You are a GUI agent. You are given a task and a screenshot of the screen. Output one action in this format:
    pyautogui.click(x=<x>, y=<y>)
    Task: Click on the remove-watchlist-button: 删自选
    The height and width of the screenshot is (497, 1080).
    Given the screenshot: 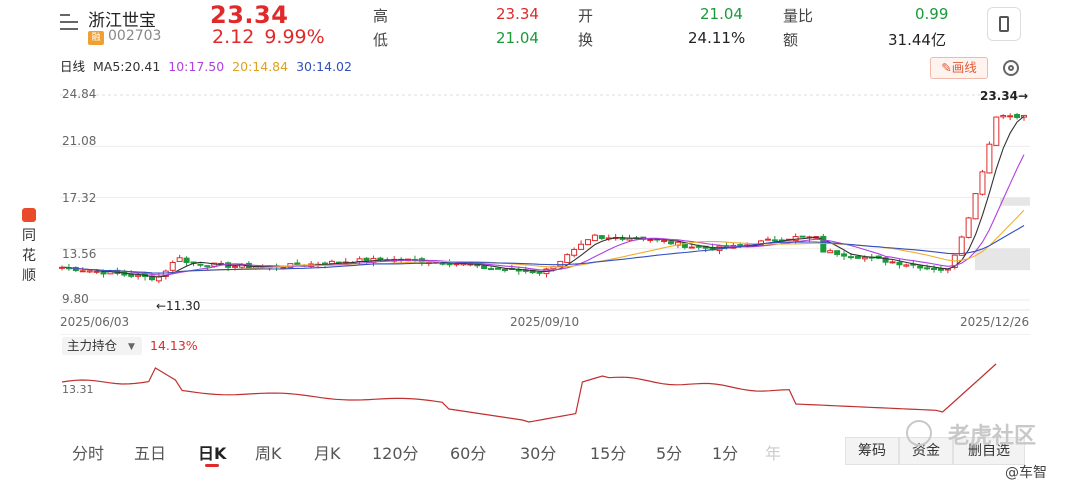 What is the action you would take?
    pyautogui.click(x=989, y=451)
    